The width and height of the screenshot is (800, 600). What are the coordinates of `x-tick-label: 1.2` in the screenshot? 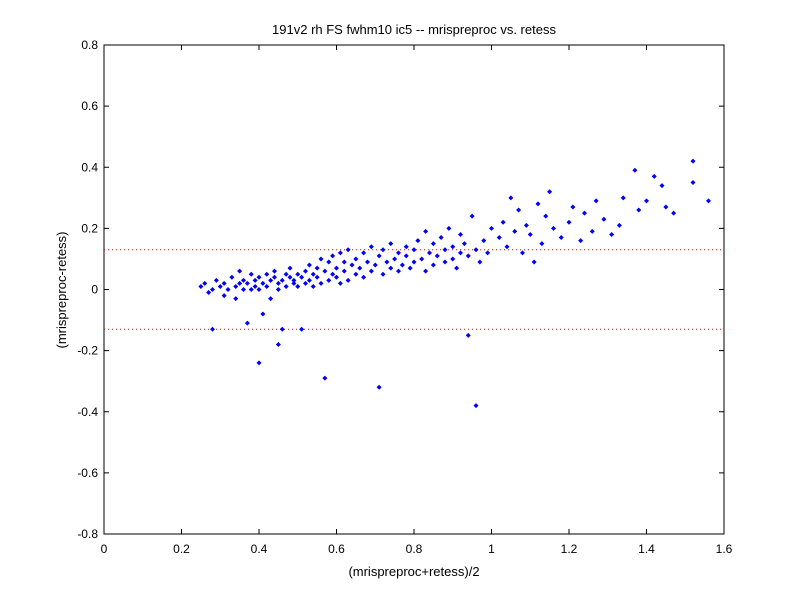 It's located at (569, 549).